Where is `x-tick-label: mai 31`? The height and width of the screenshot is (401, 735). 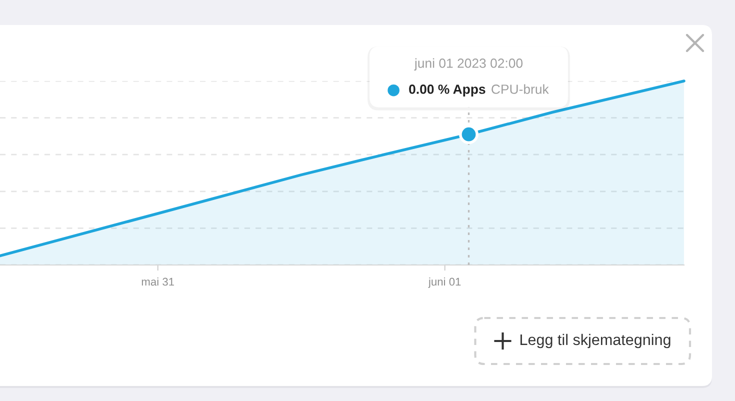 x-tick-label: mai 31 is located at coordinates (158, 282).